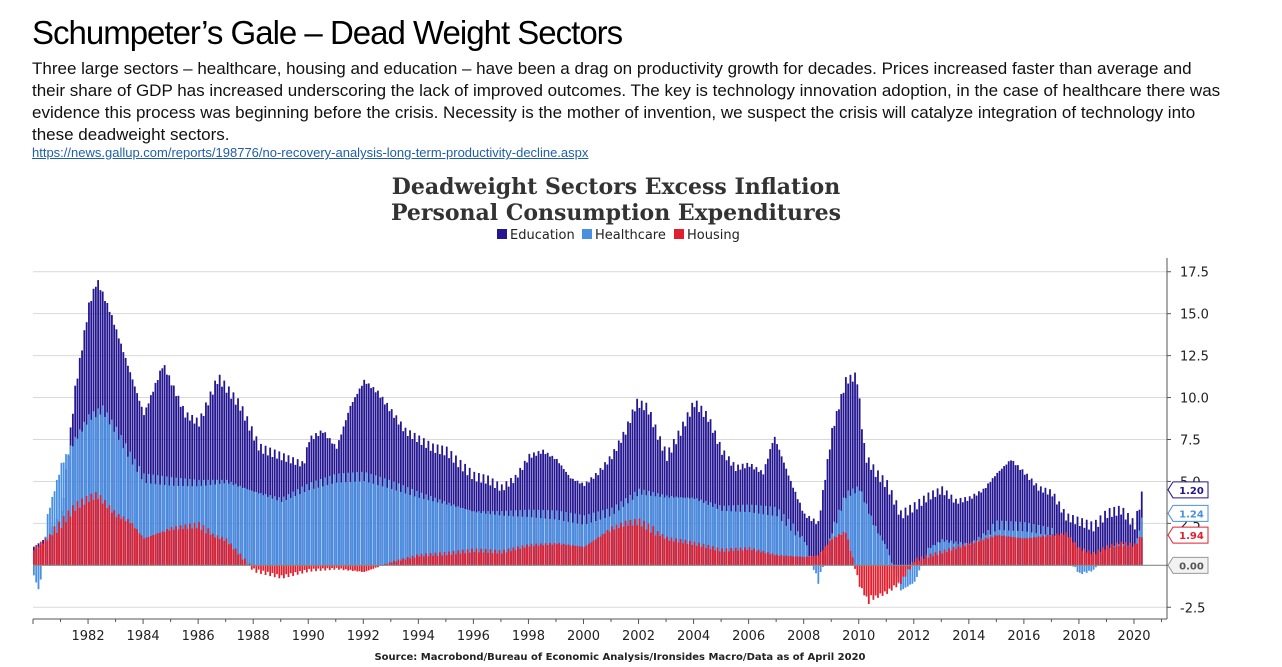 The image size is (1282, 667). Describe the element at coordinates (1188, 565) in the screenshot. I see `end-tag-box` at that location.